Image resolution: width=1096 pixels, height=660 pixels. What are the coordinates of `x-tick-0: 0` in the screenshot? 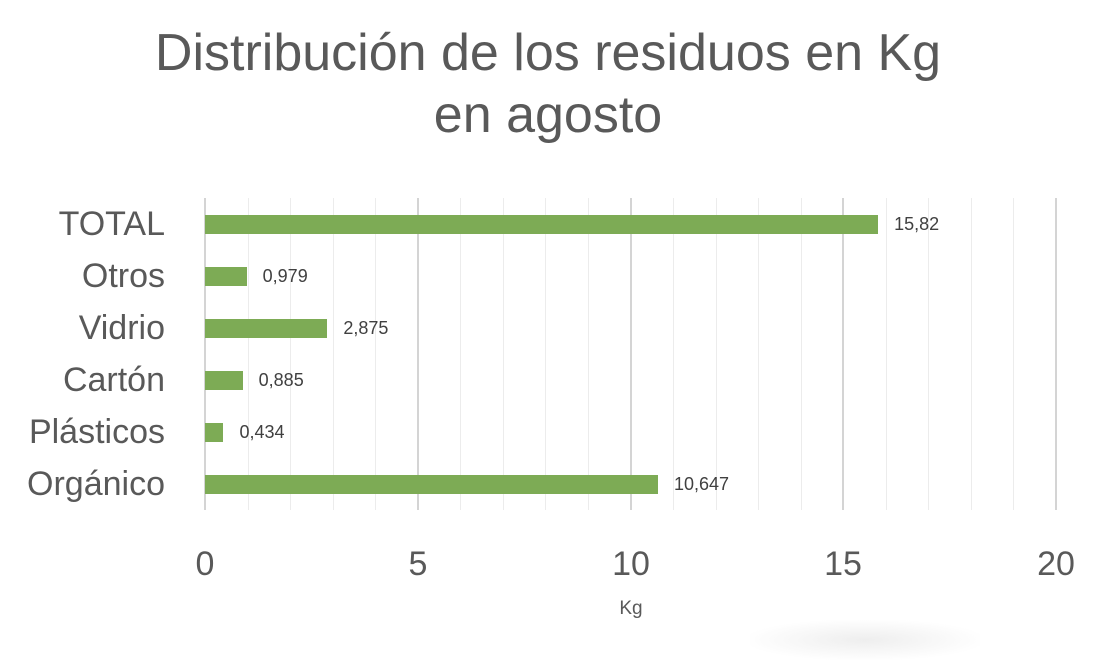 It's located at (205, 564).